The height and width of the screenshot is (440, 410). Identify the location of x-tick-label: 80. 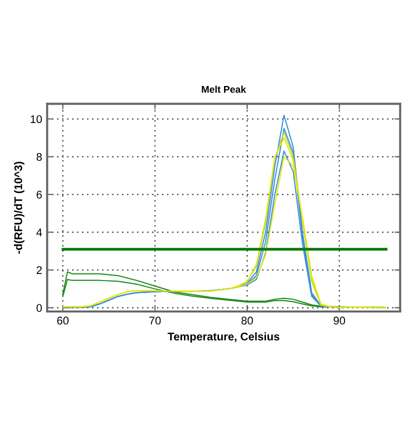
(247, 320).